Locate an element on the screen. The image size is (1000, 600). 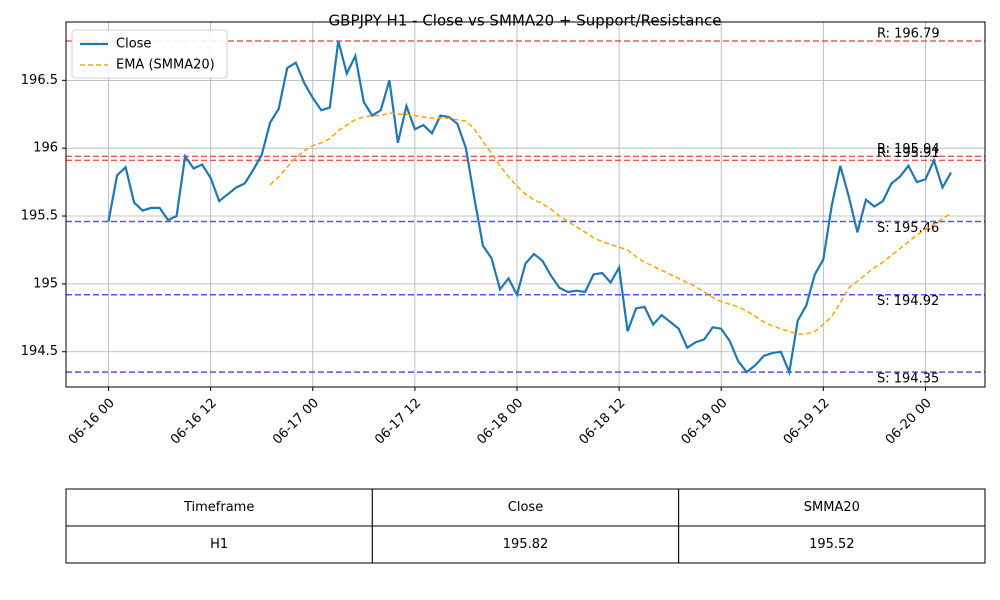
table: Timeframe Close SMMA20 H1 195.82 195.52 is located at coordinates (525, 526).